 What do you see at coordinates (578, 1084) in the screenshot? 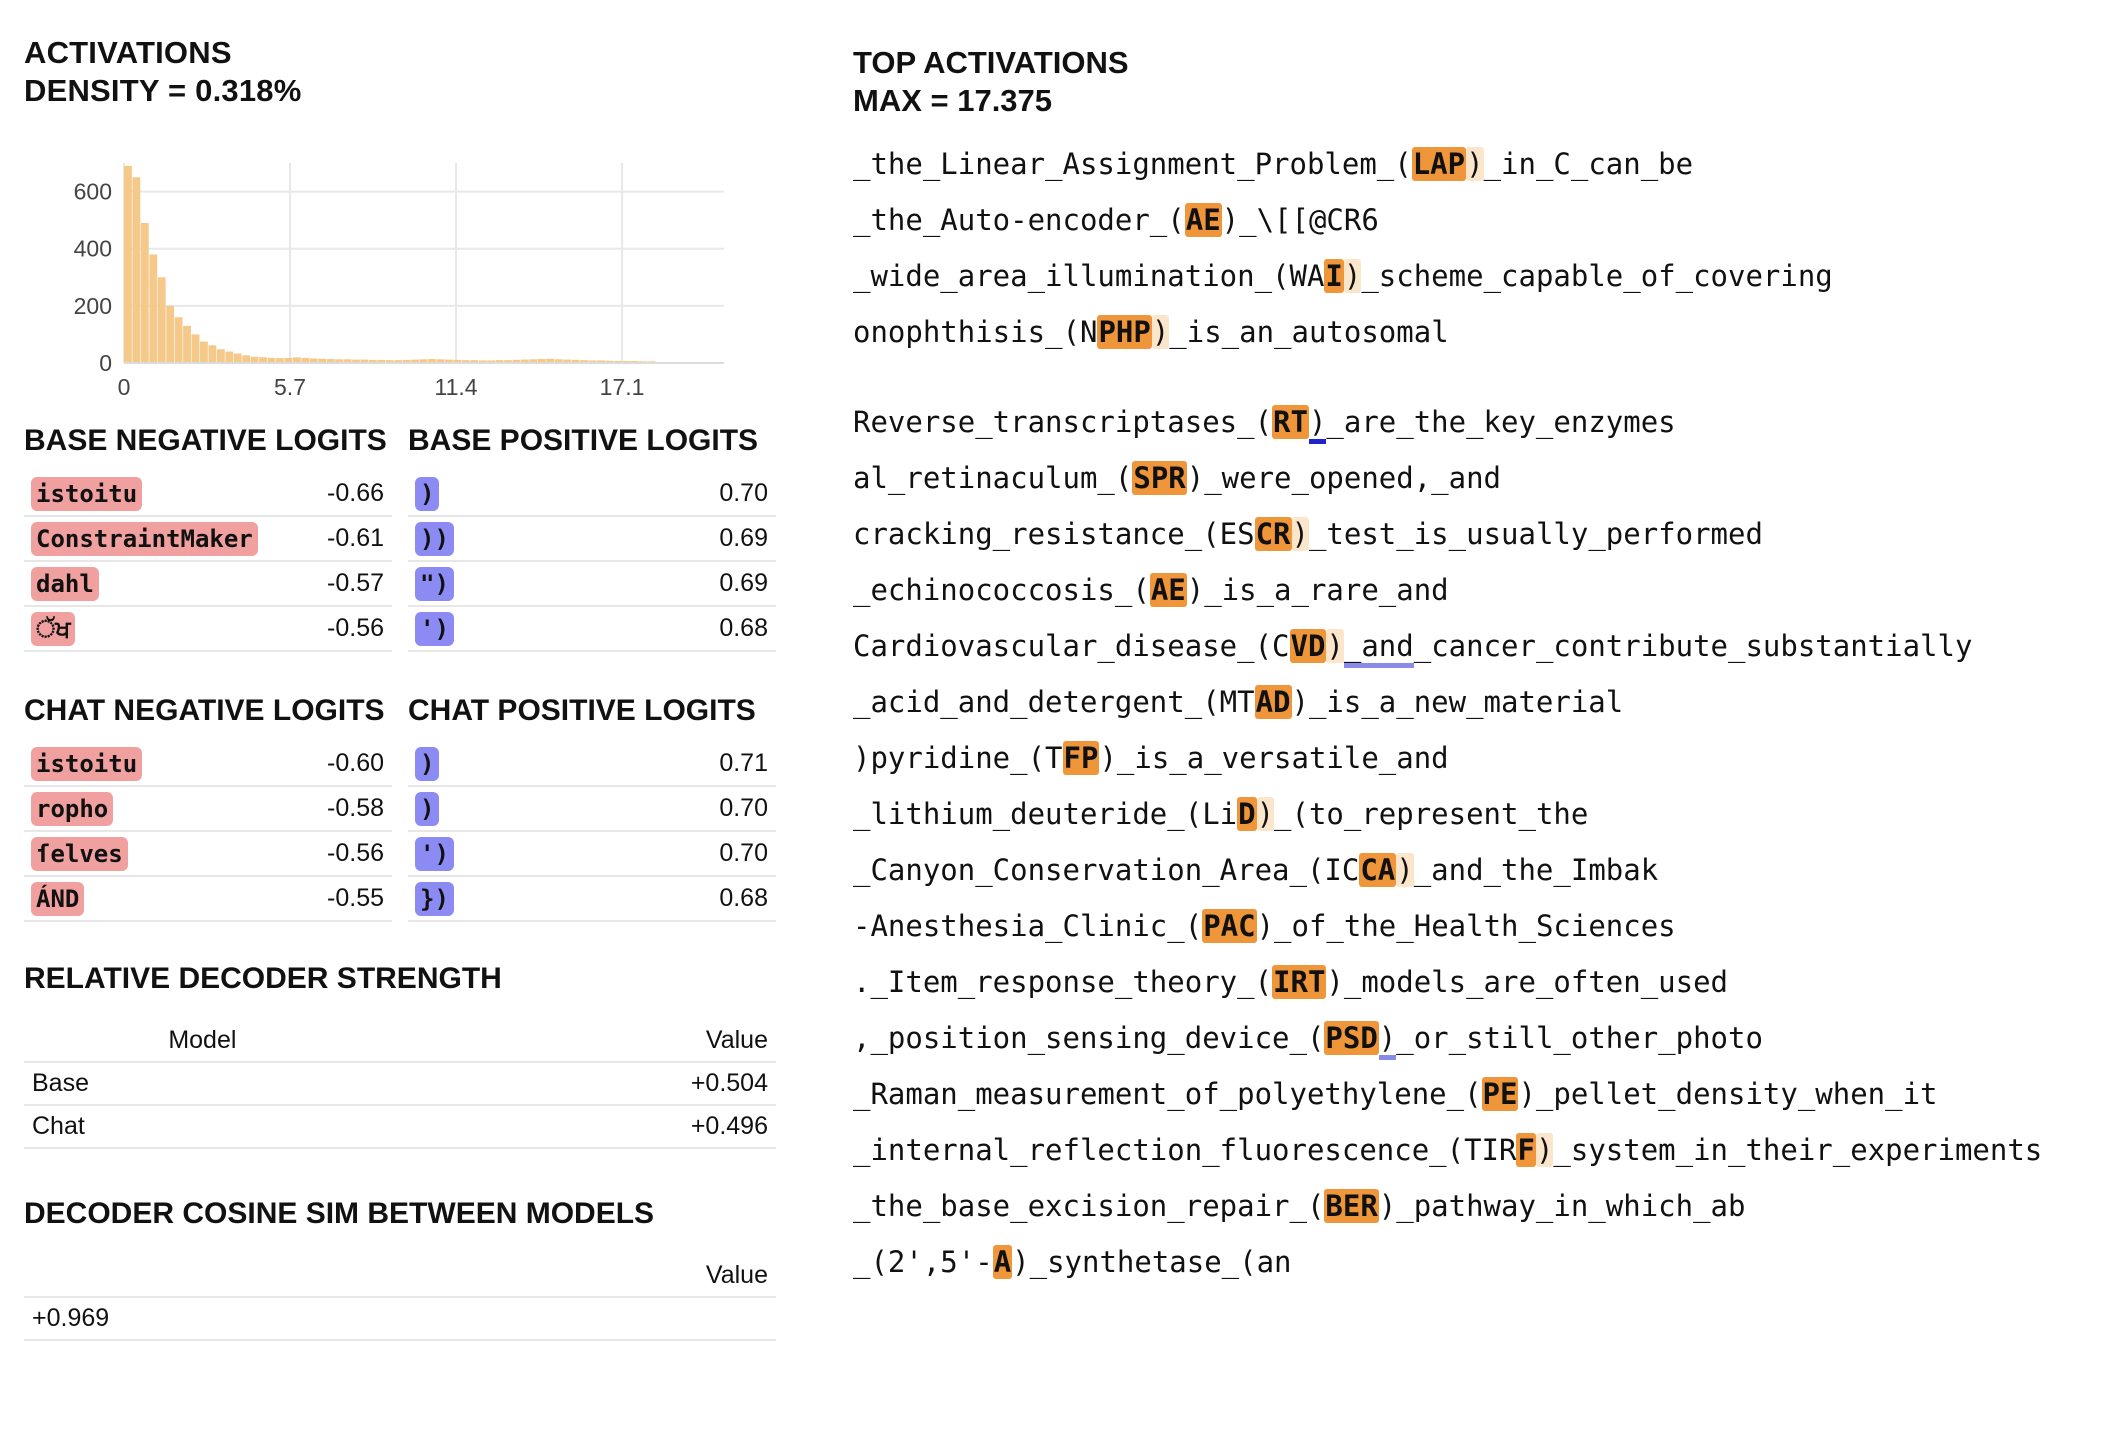
I see `value-cell: +0.504` at bounding box center [578, 1084].